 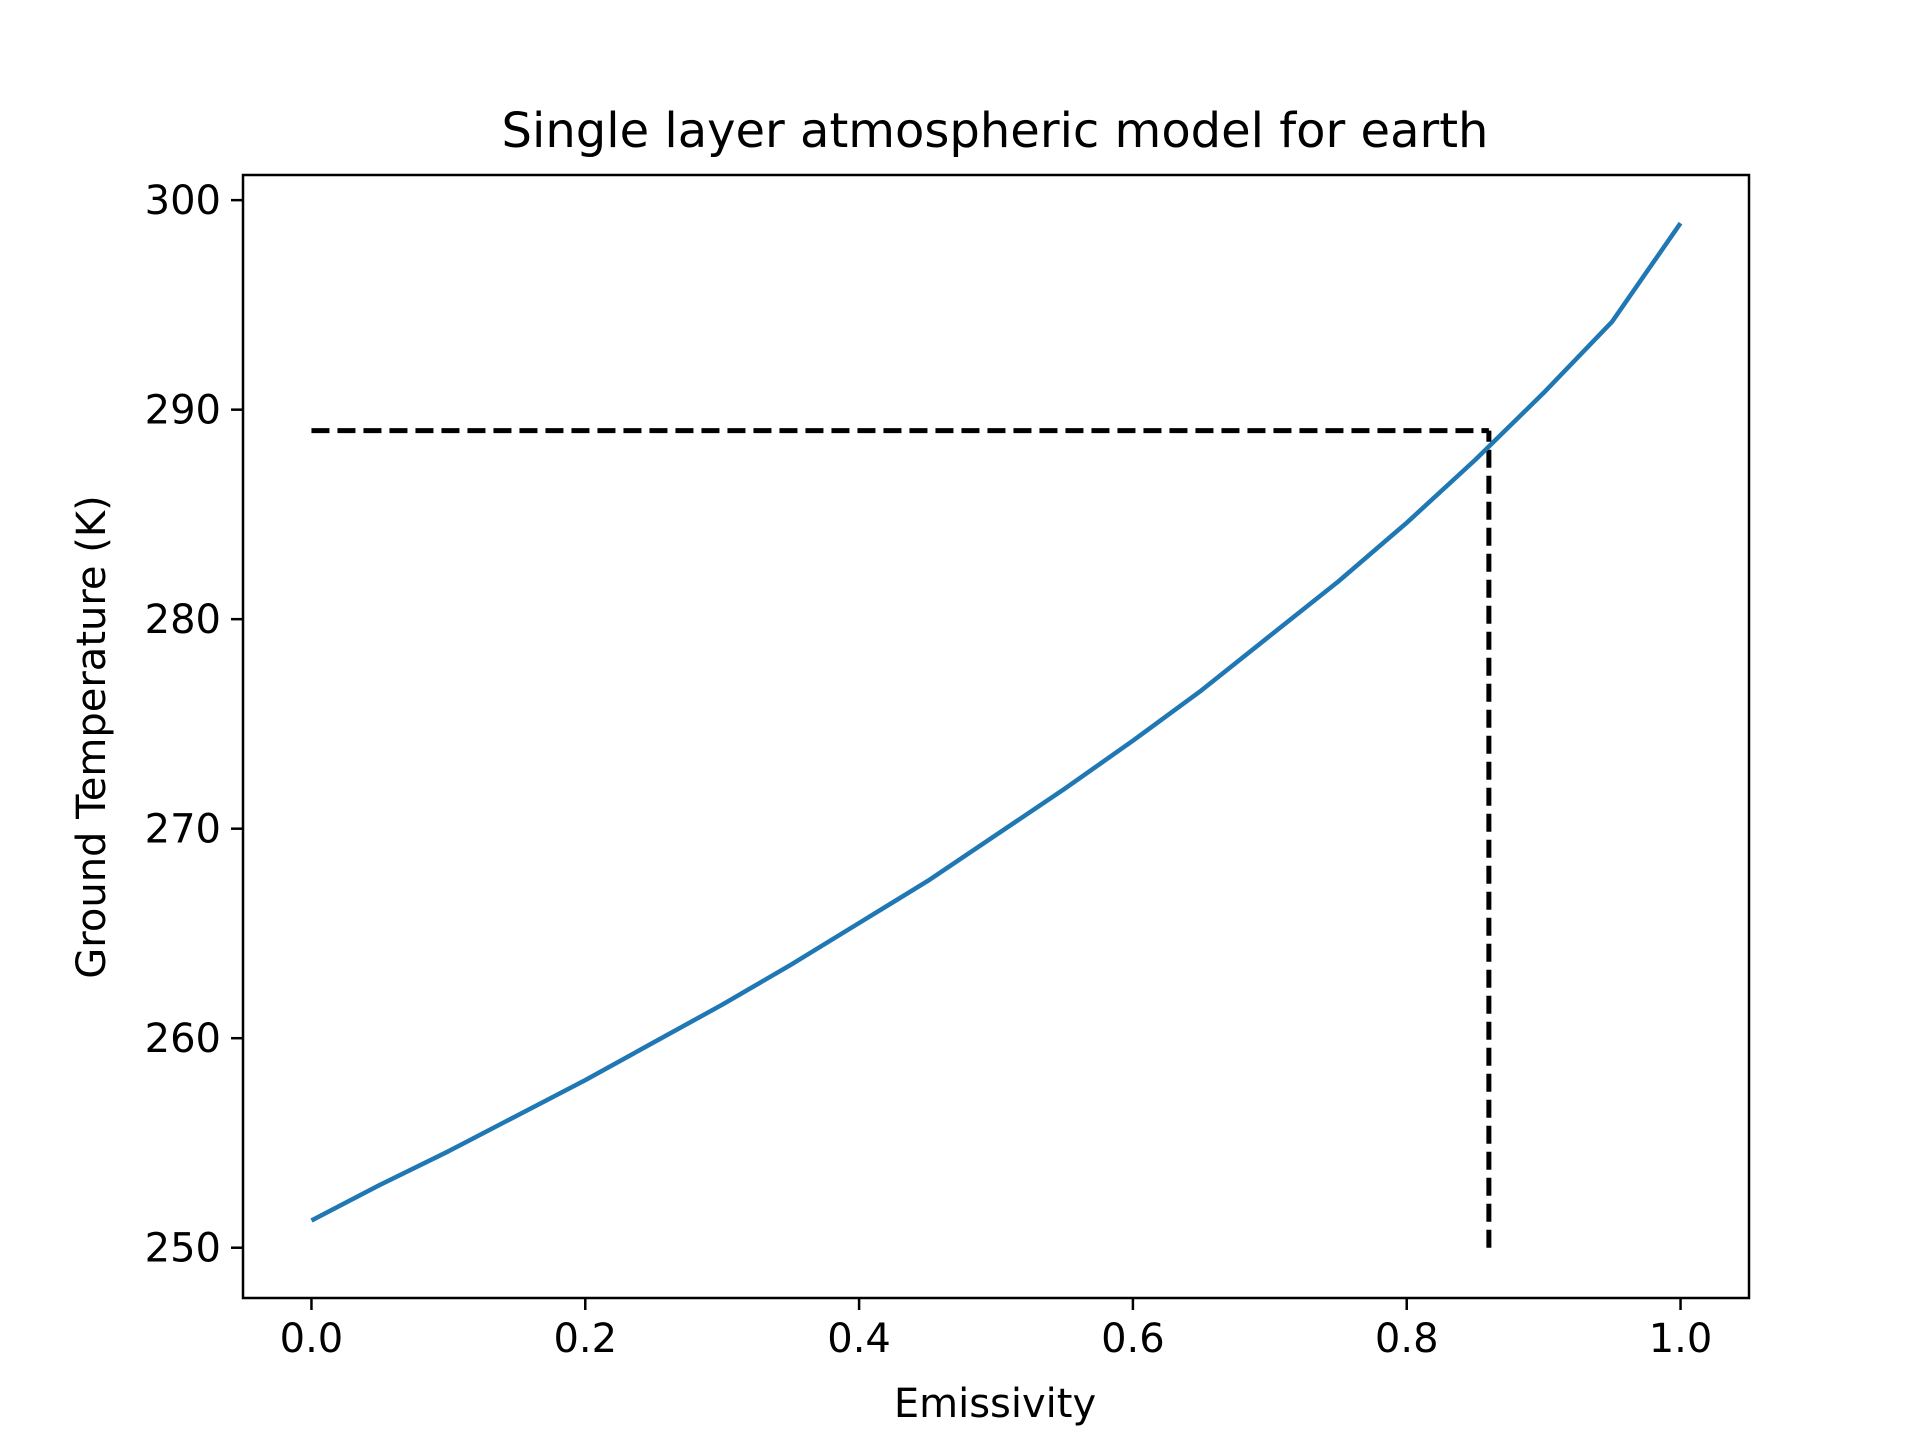 I want to click on x-tick-label: 0.0, so click(x=312, y=1339).